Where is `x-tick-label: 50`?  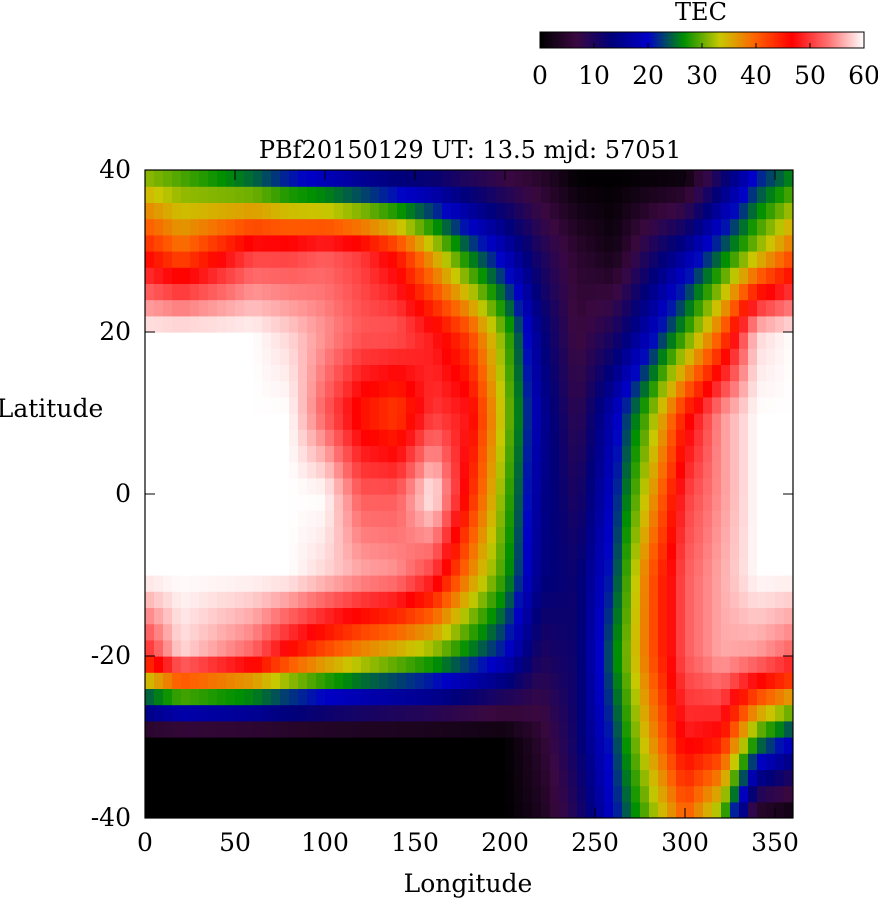
x-tick-label: 50 is located at coordinates (235, 842).